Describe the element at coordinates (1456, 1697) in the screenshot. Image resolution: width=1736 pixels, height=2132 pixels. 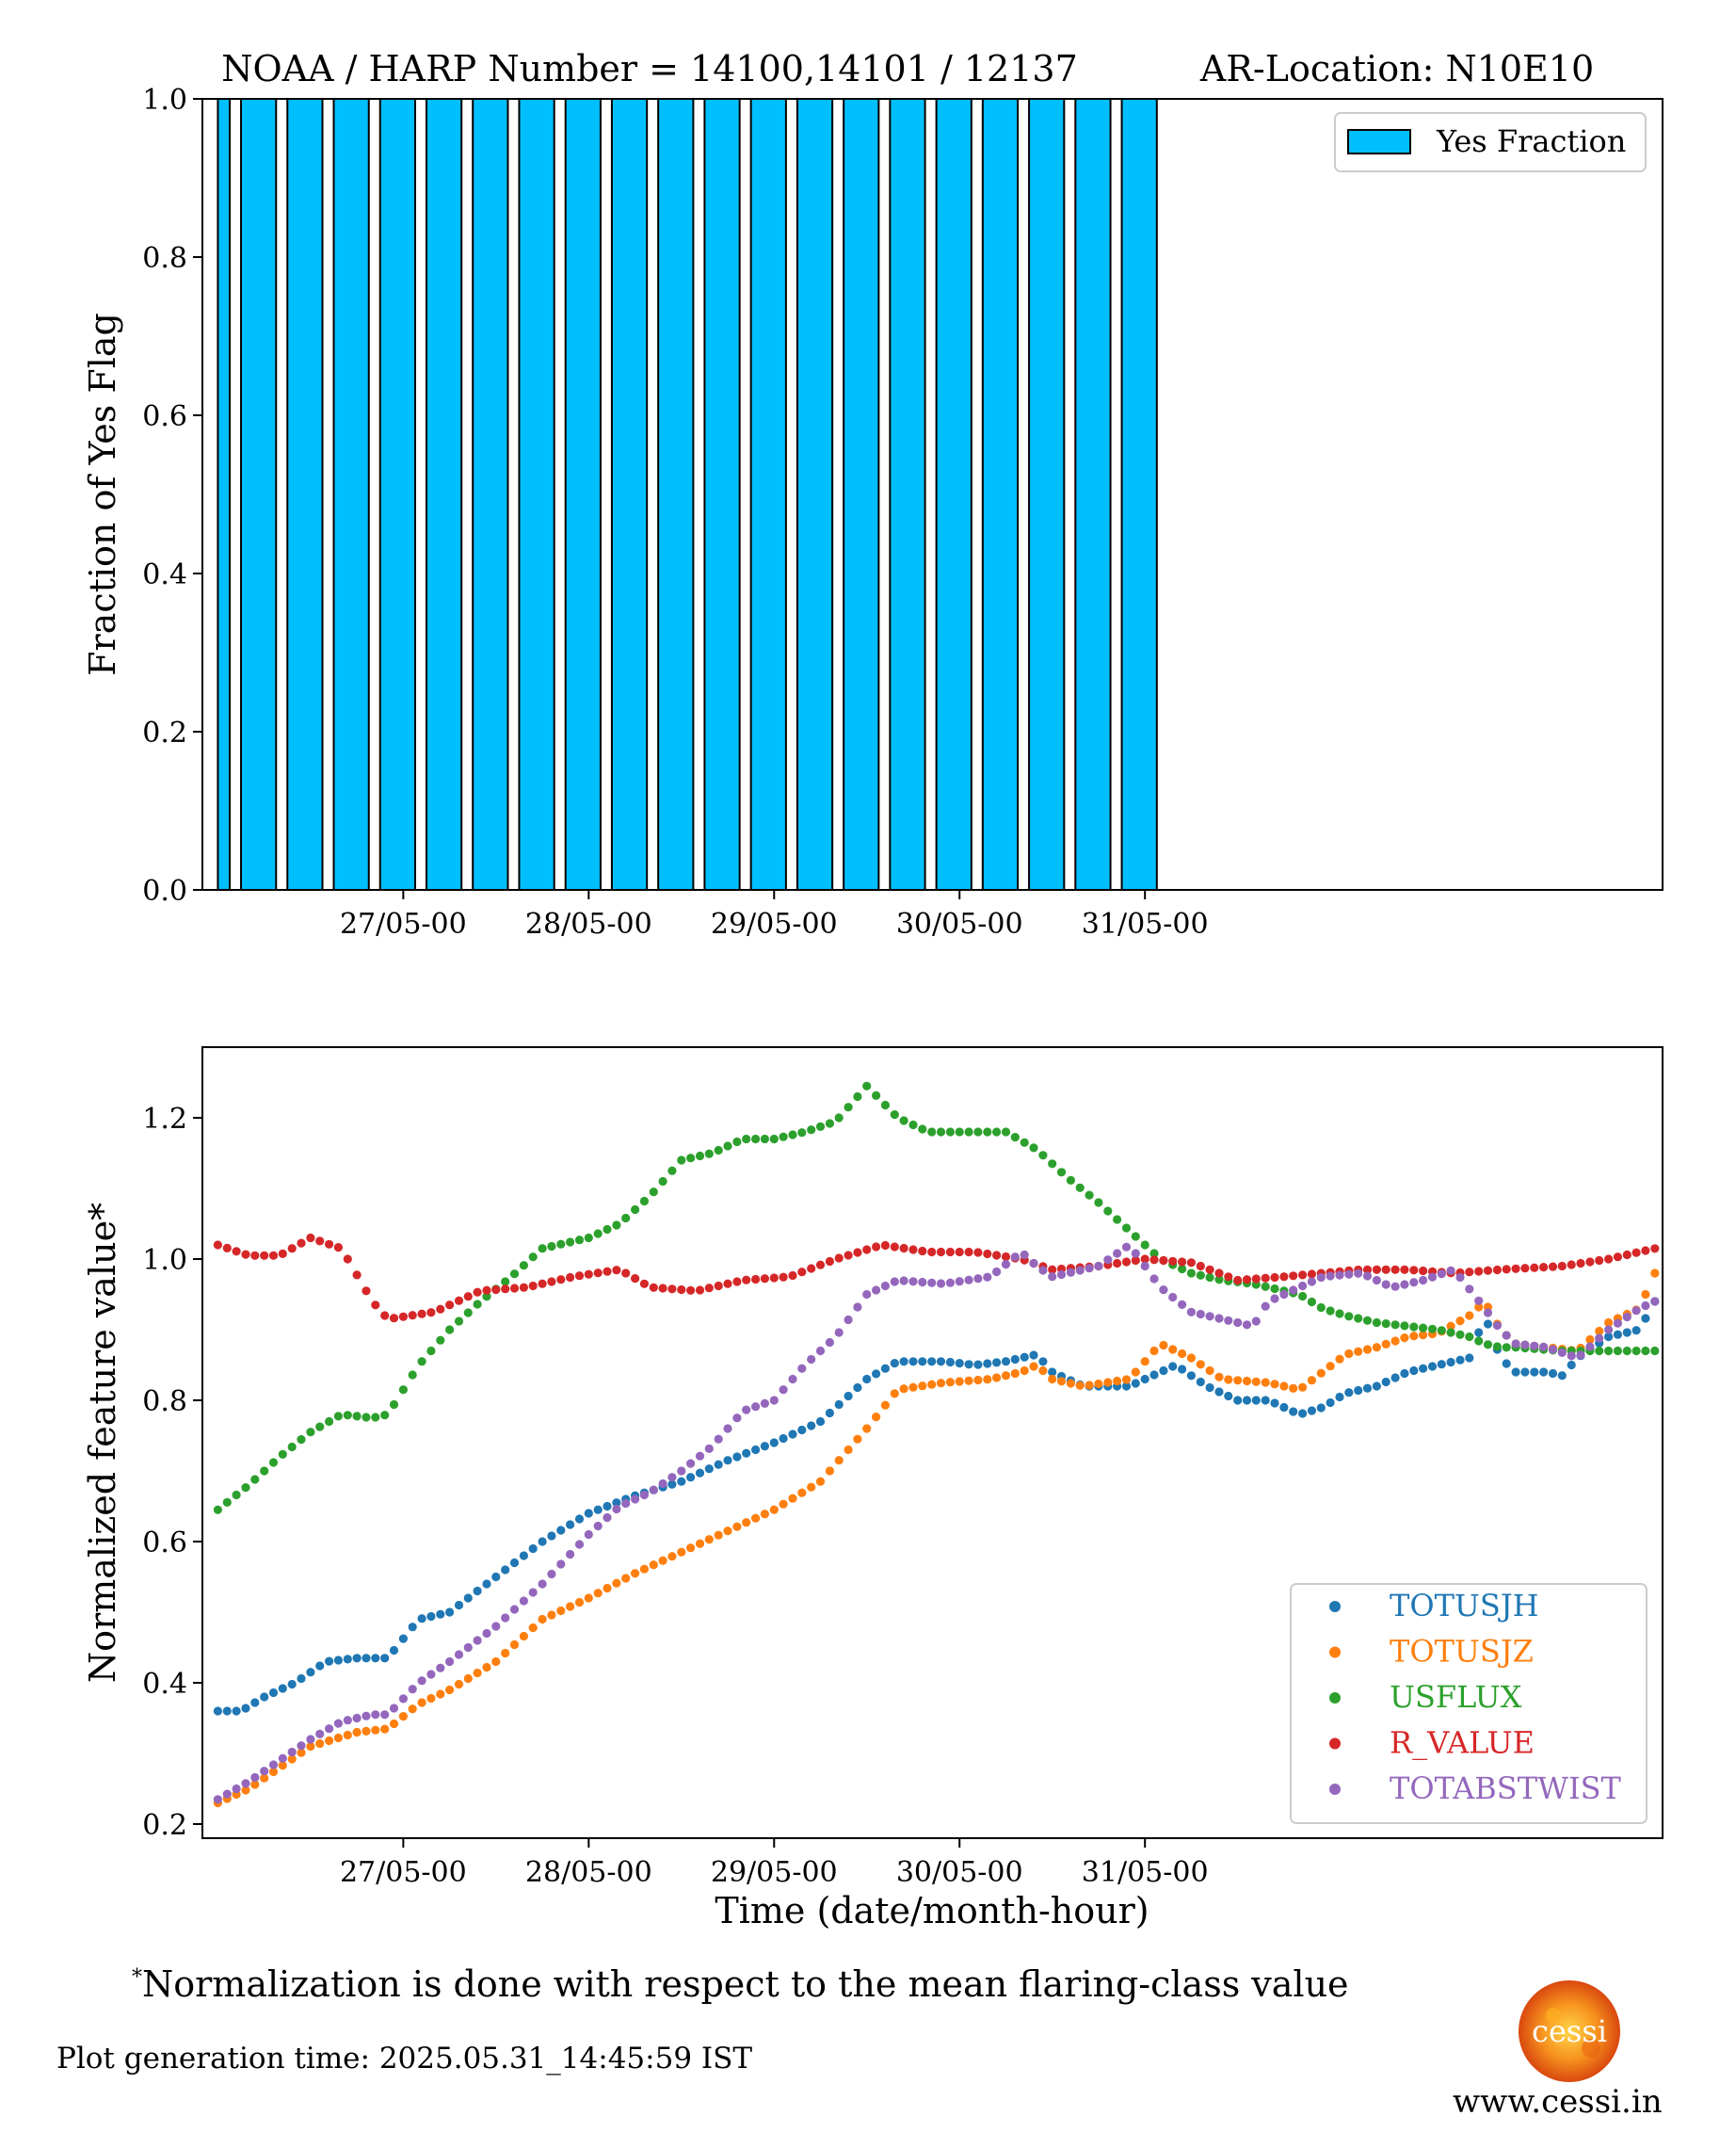
I see `legend-label-usflux: USFLUX` at that location.